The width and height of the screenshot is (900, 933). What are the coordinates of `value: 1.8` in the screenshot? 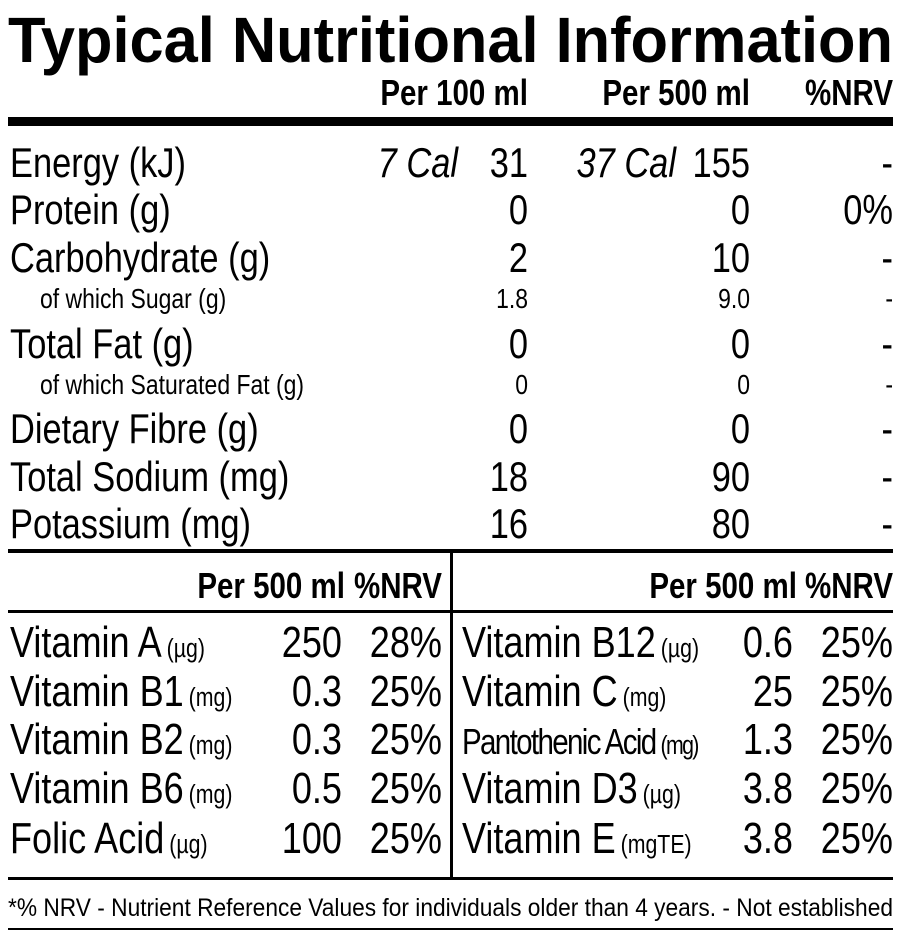 It's located at (512, 299).